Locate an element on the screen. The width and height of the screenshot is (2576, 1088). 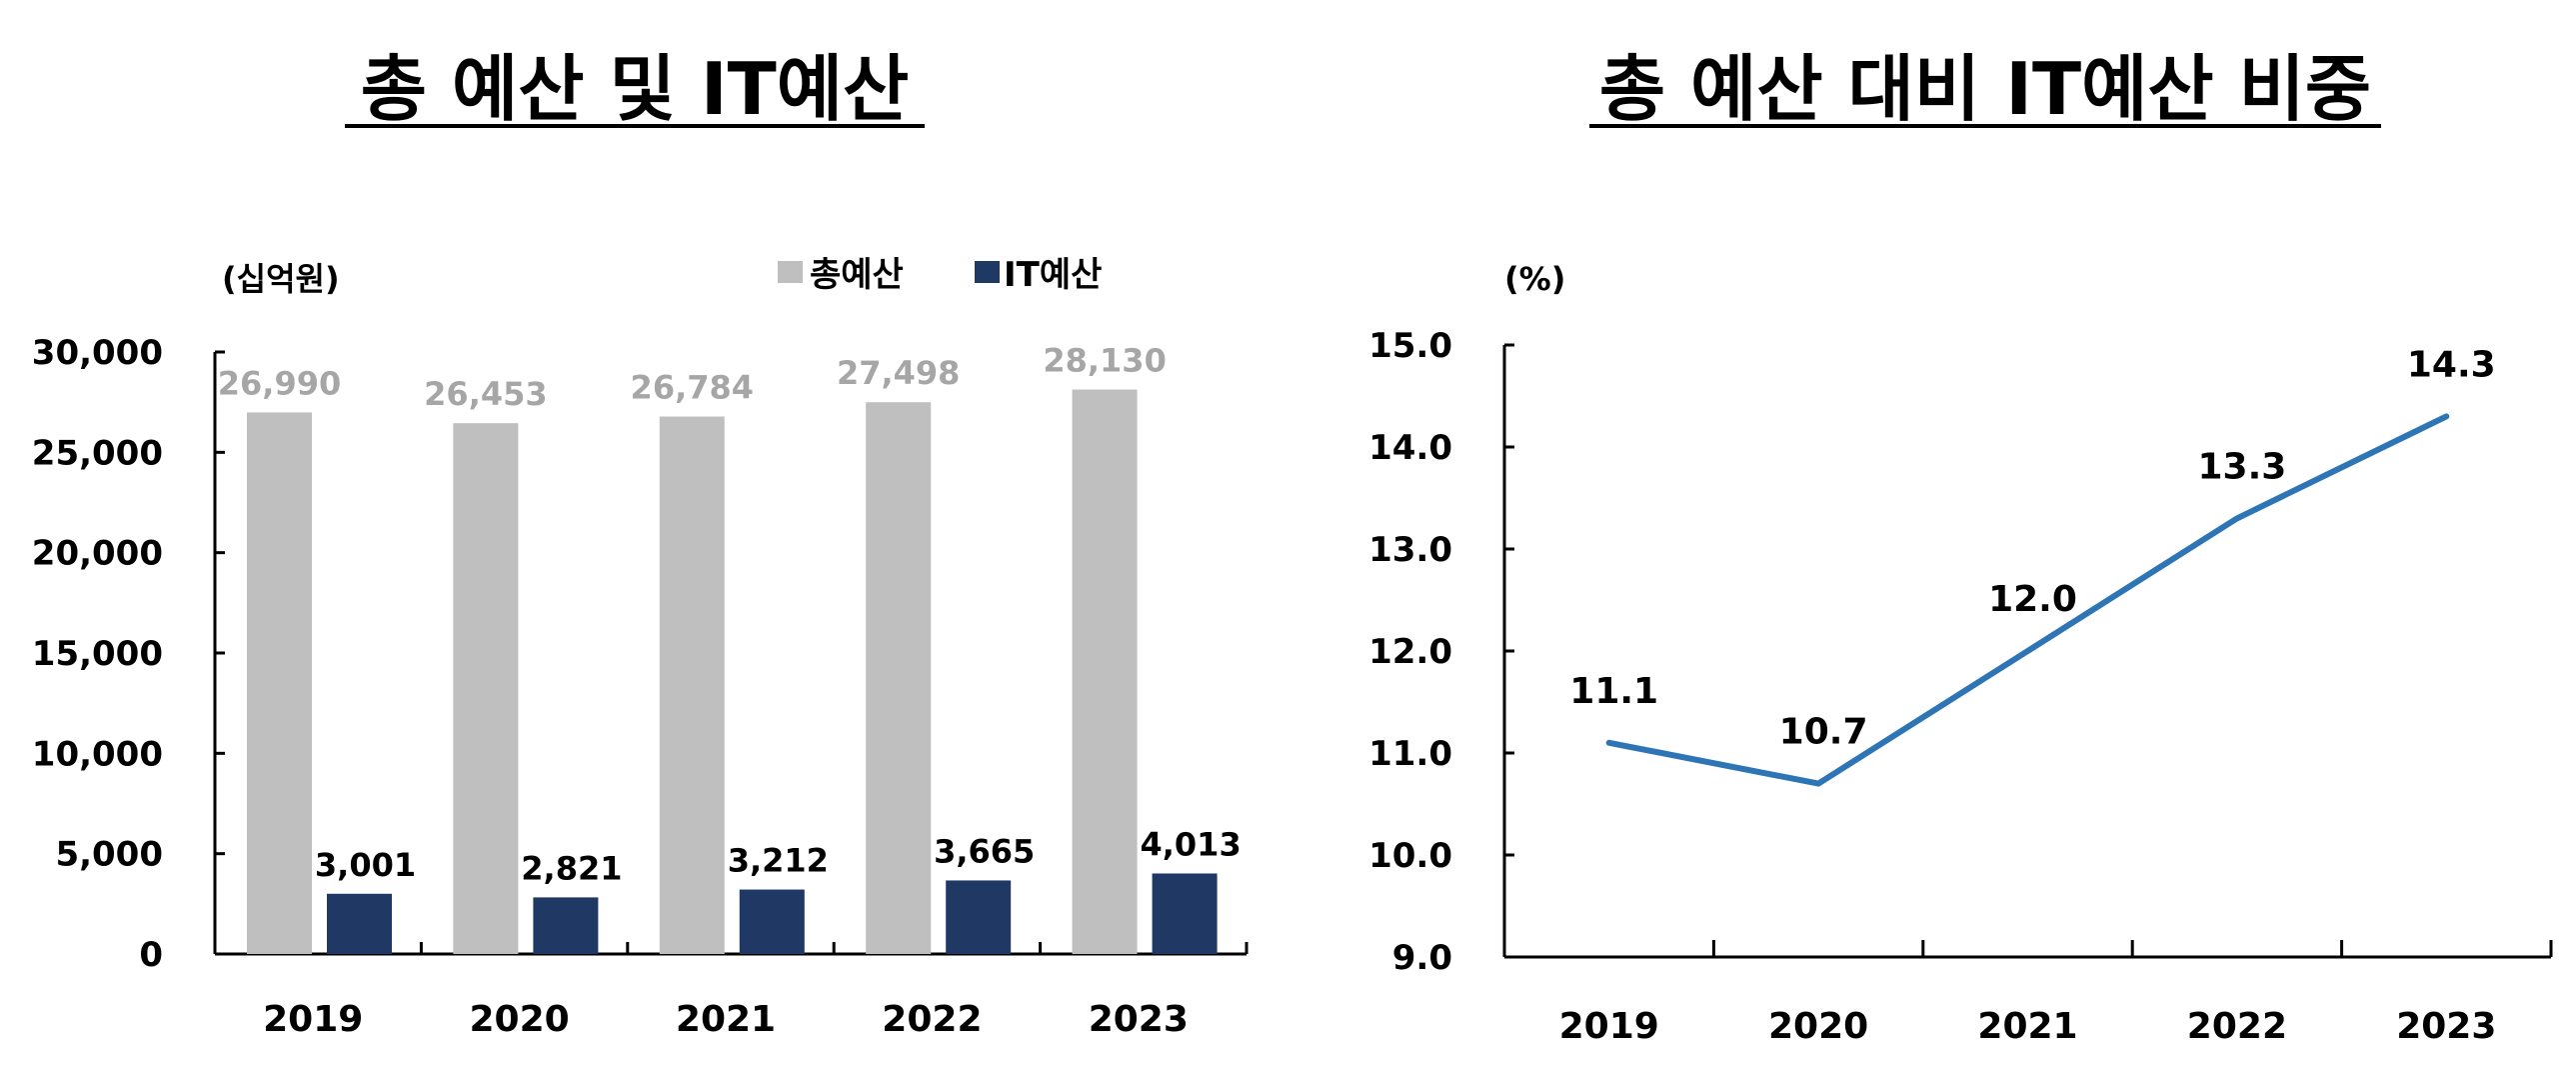
data-label-it: 4,013 is located at coordinates (1190, 844).